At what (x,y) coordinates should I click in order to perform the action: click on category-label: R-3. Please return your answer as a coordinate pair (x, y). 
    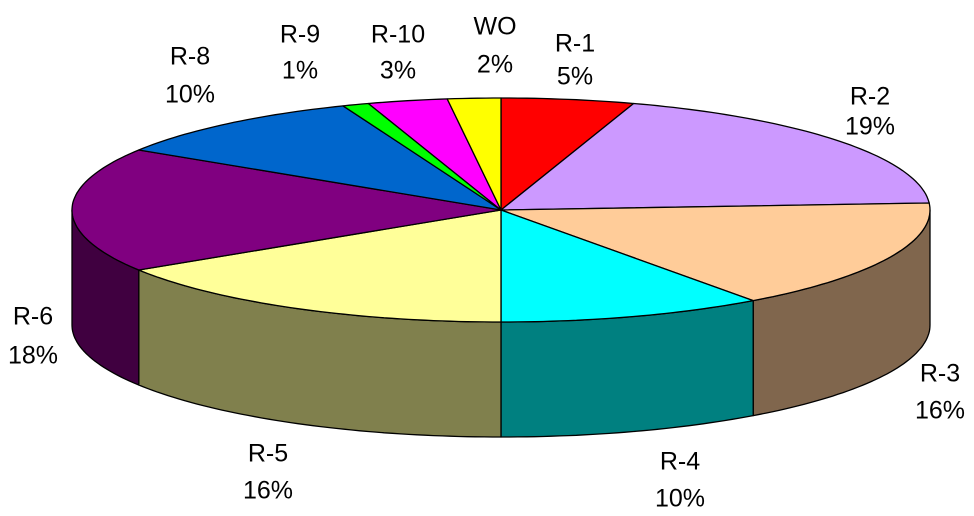
    Looking at the image, I should click on (940, 374).